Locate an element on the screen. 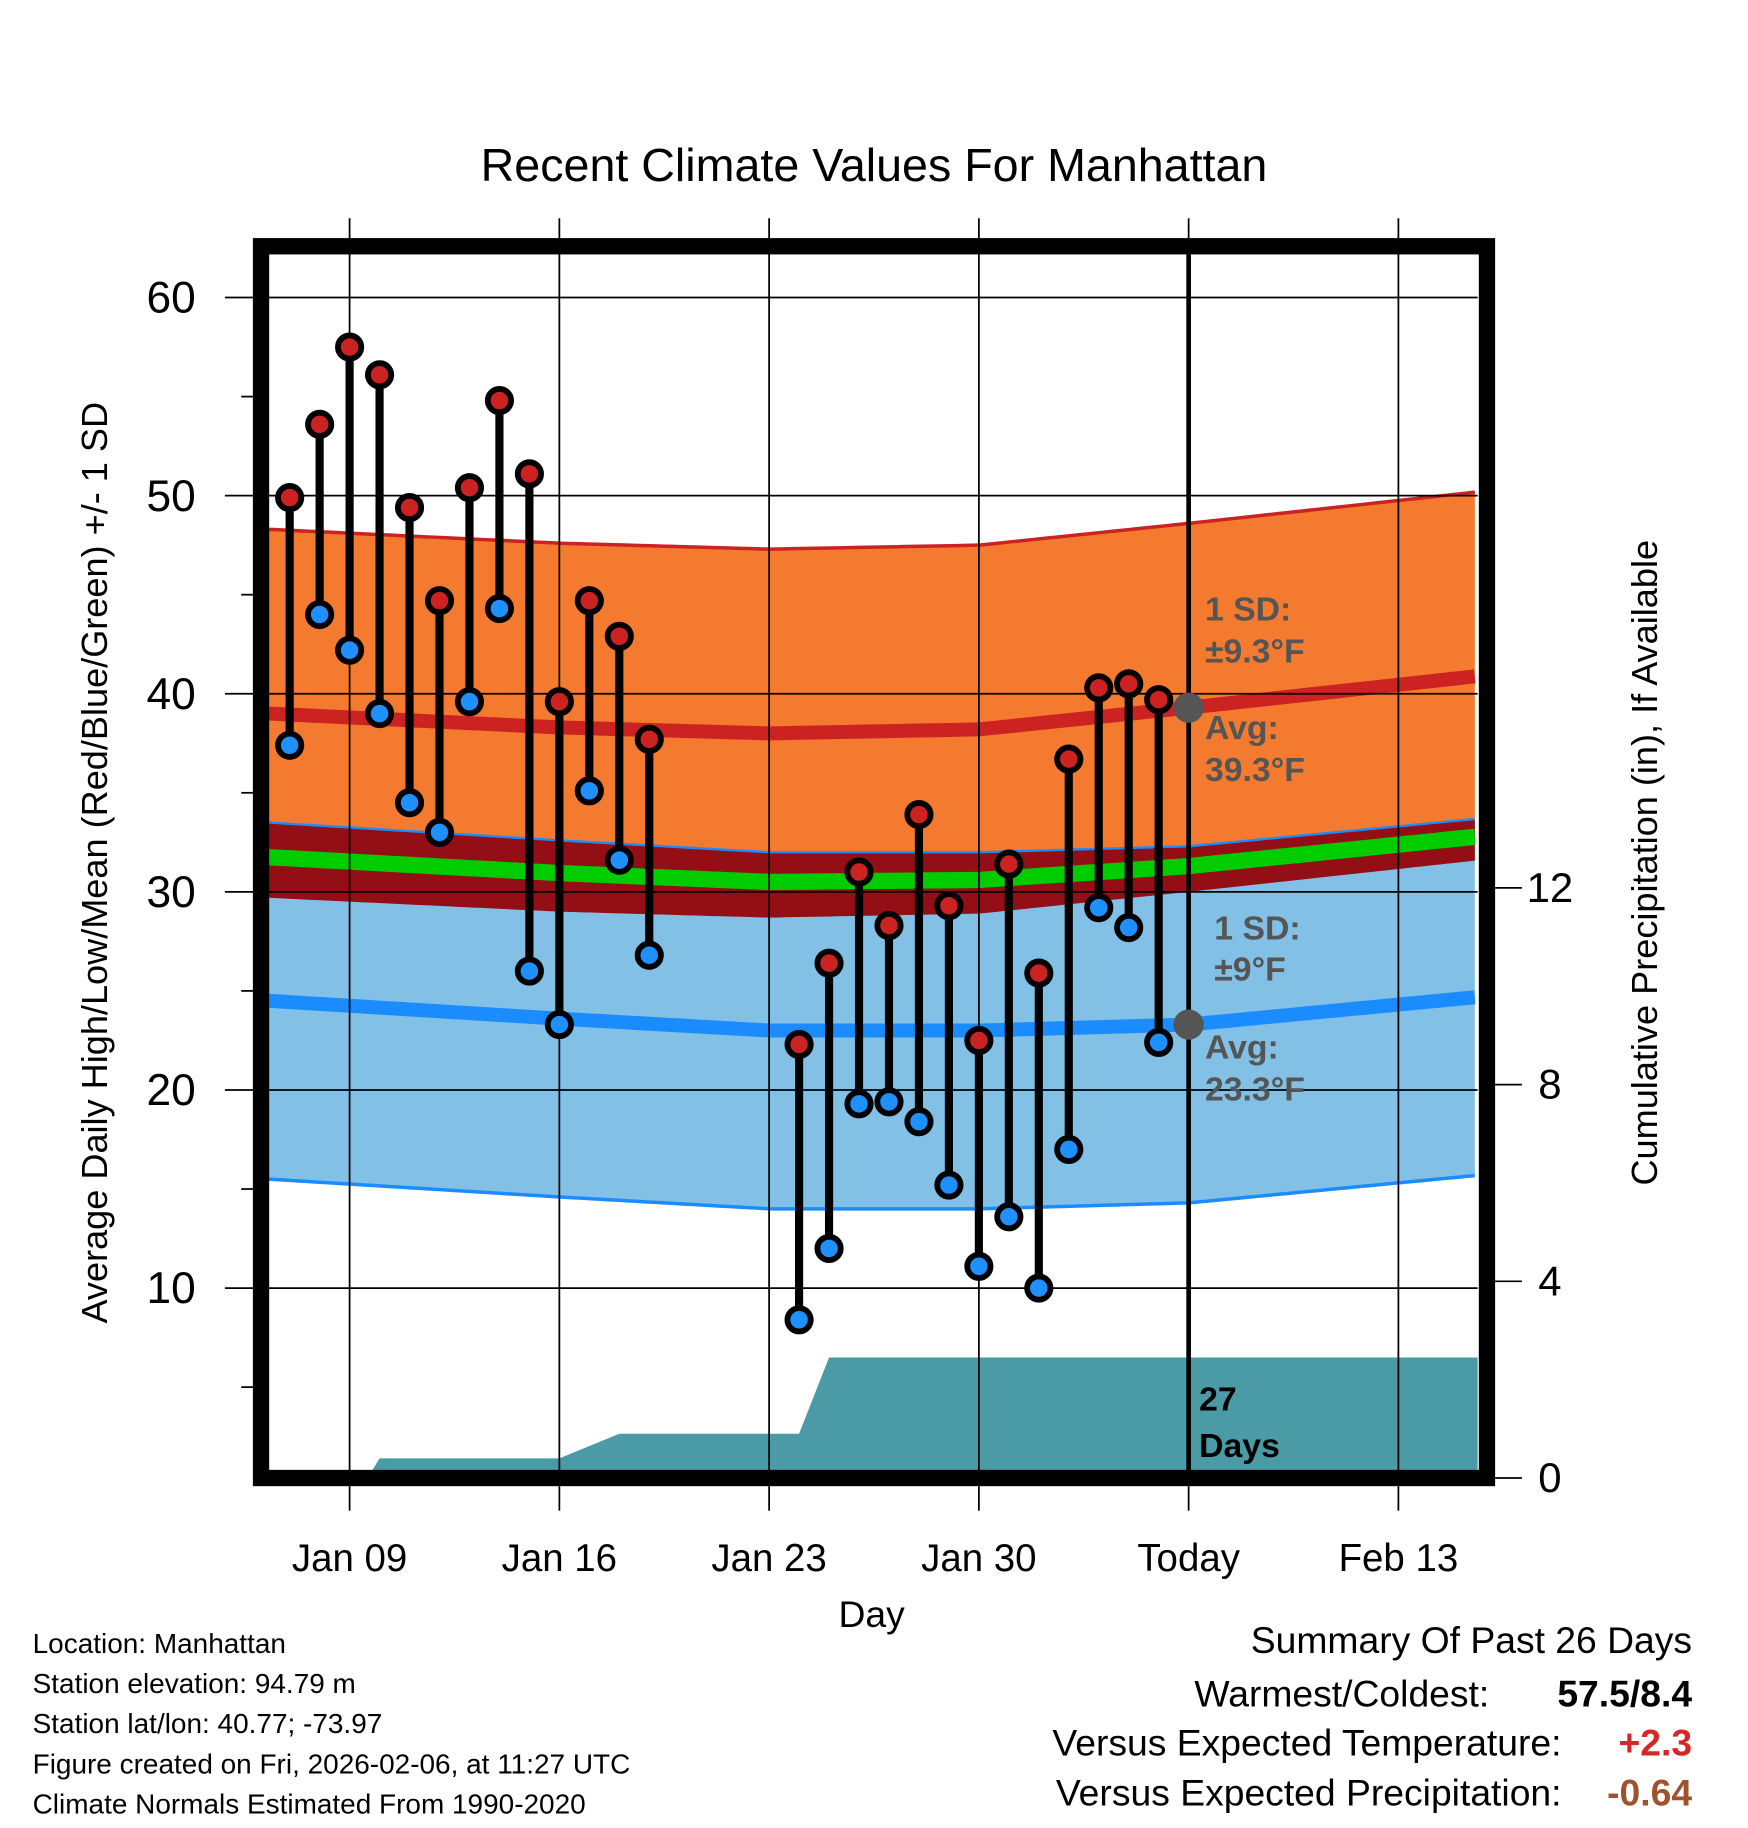 Image resolution: width=1748 pixels, height=1828 pixels. mean-avg-line is located at coordinates (872, 859).